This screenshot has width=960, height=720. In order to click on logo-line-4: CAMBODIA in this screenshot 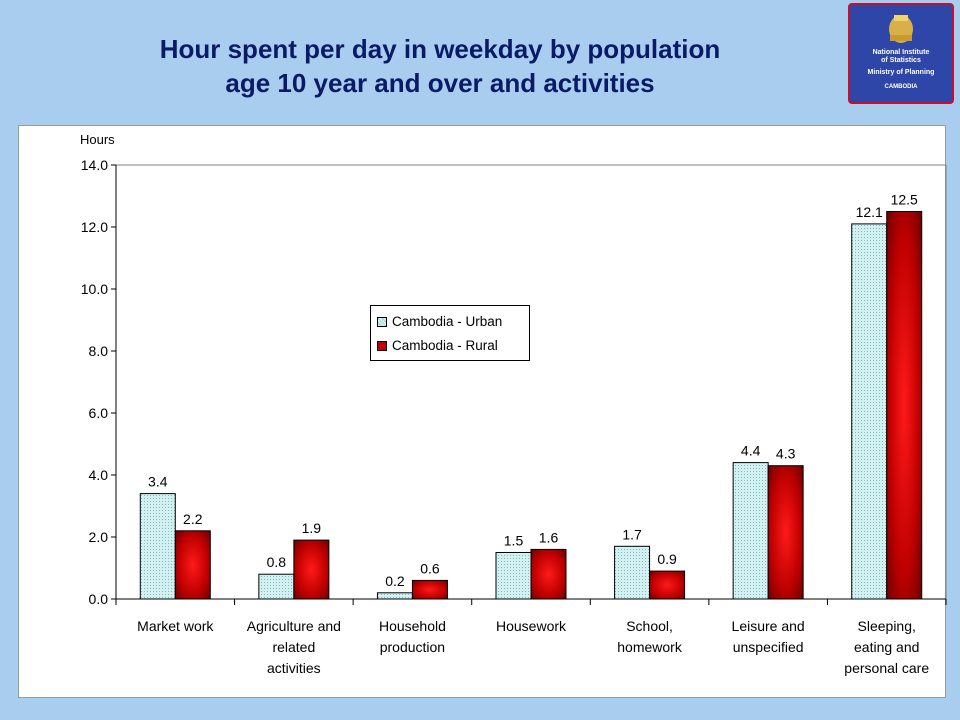, I will do `click(901, 87)`.